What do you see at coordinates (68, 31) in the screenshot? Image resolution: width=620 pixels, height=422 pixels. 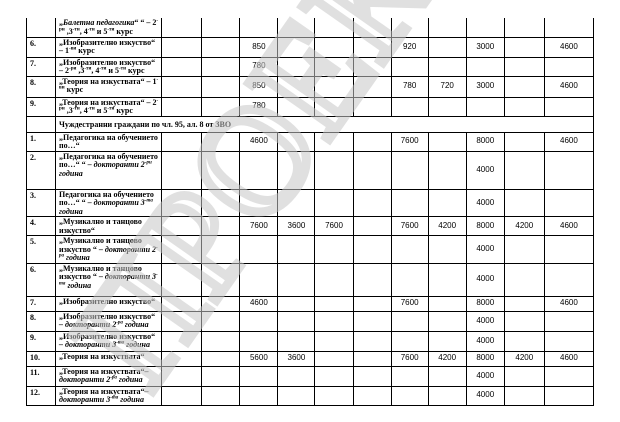 I see `program-name-part: ,3` at bounding box center [68, 31].